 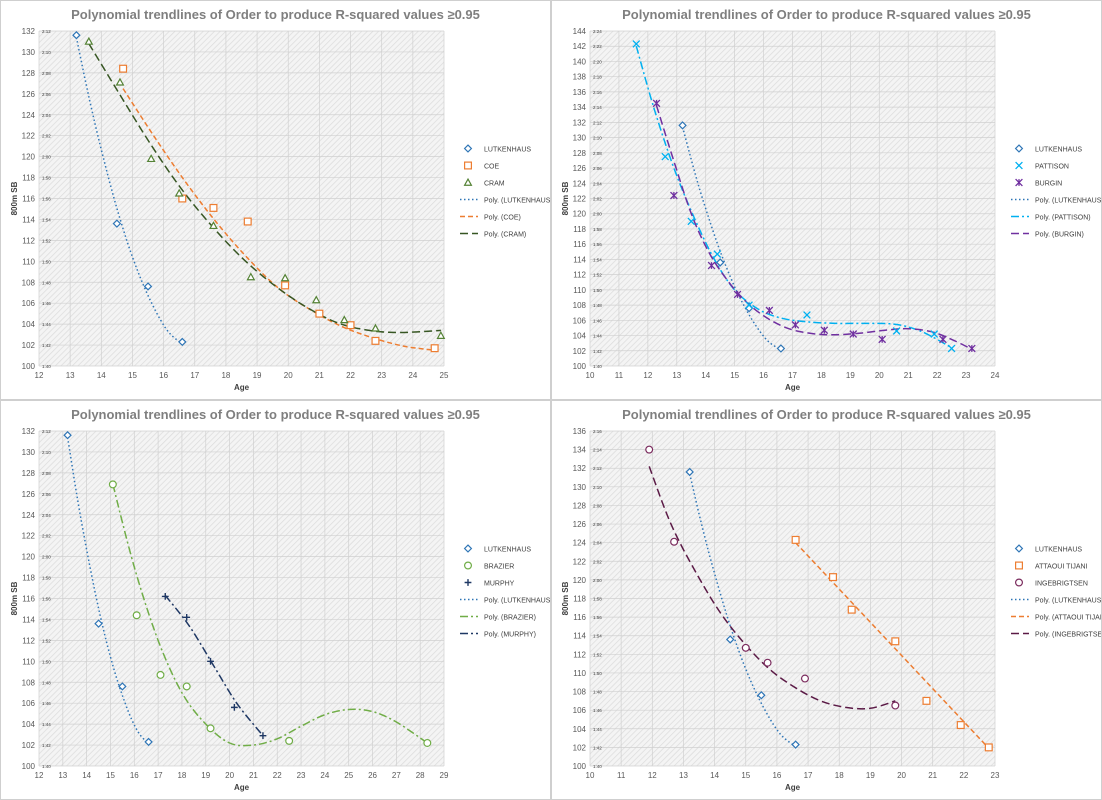 What do you see at coordinates (619, 375) in the screenshot?
I see `x-tick-label: 11` at bounding box center [619, 375].